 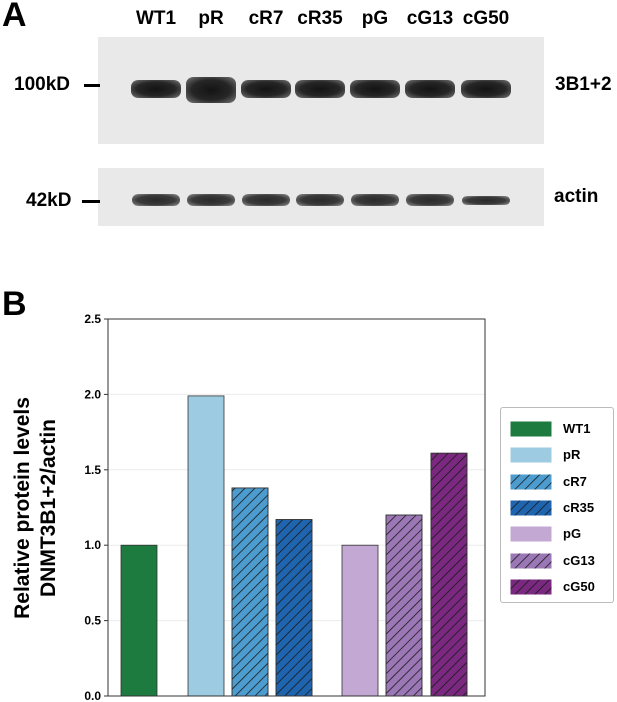 I want to click on legend-swatch-cg50, so click(x=531, y=587).